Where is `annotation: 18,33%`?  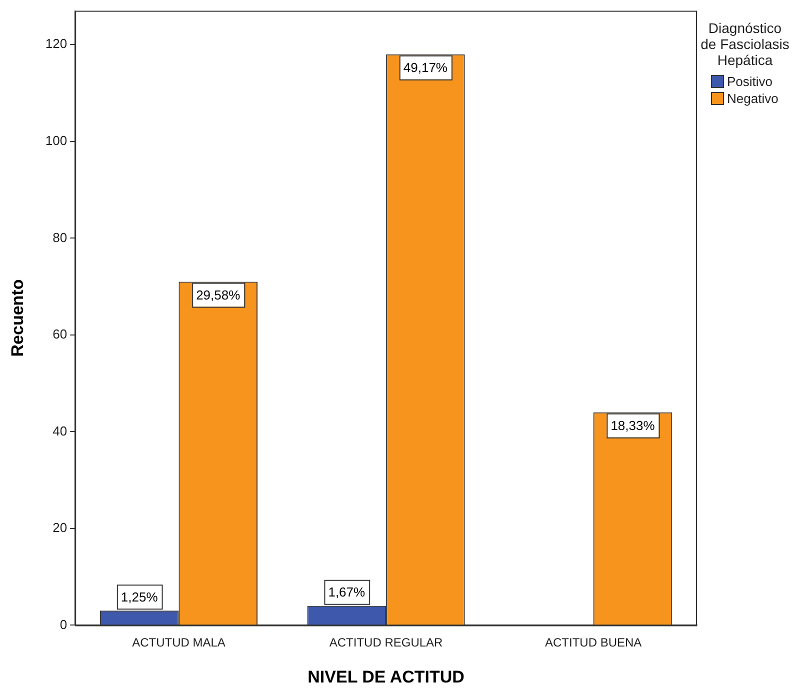
annotation: 18,33% is located at coordinates (633, 425).